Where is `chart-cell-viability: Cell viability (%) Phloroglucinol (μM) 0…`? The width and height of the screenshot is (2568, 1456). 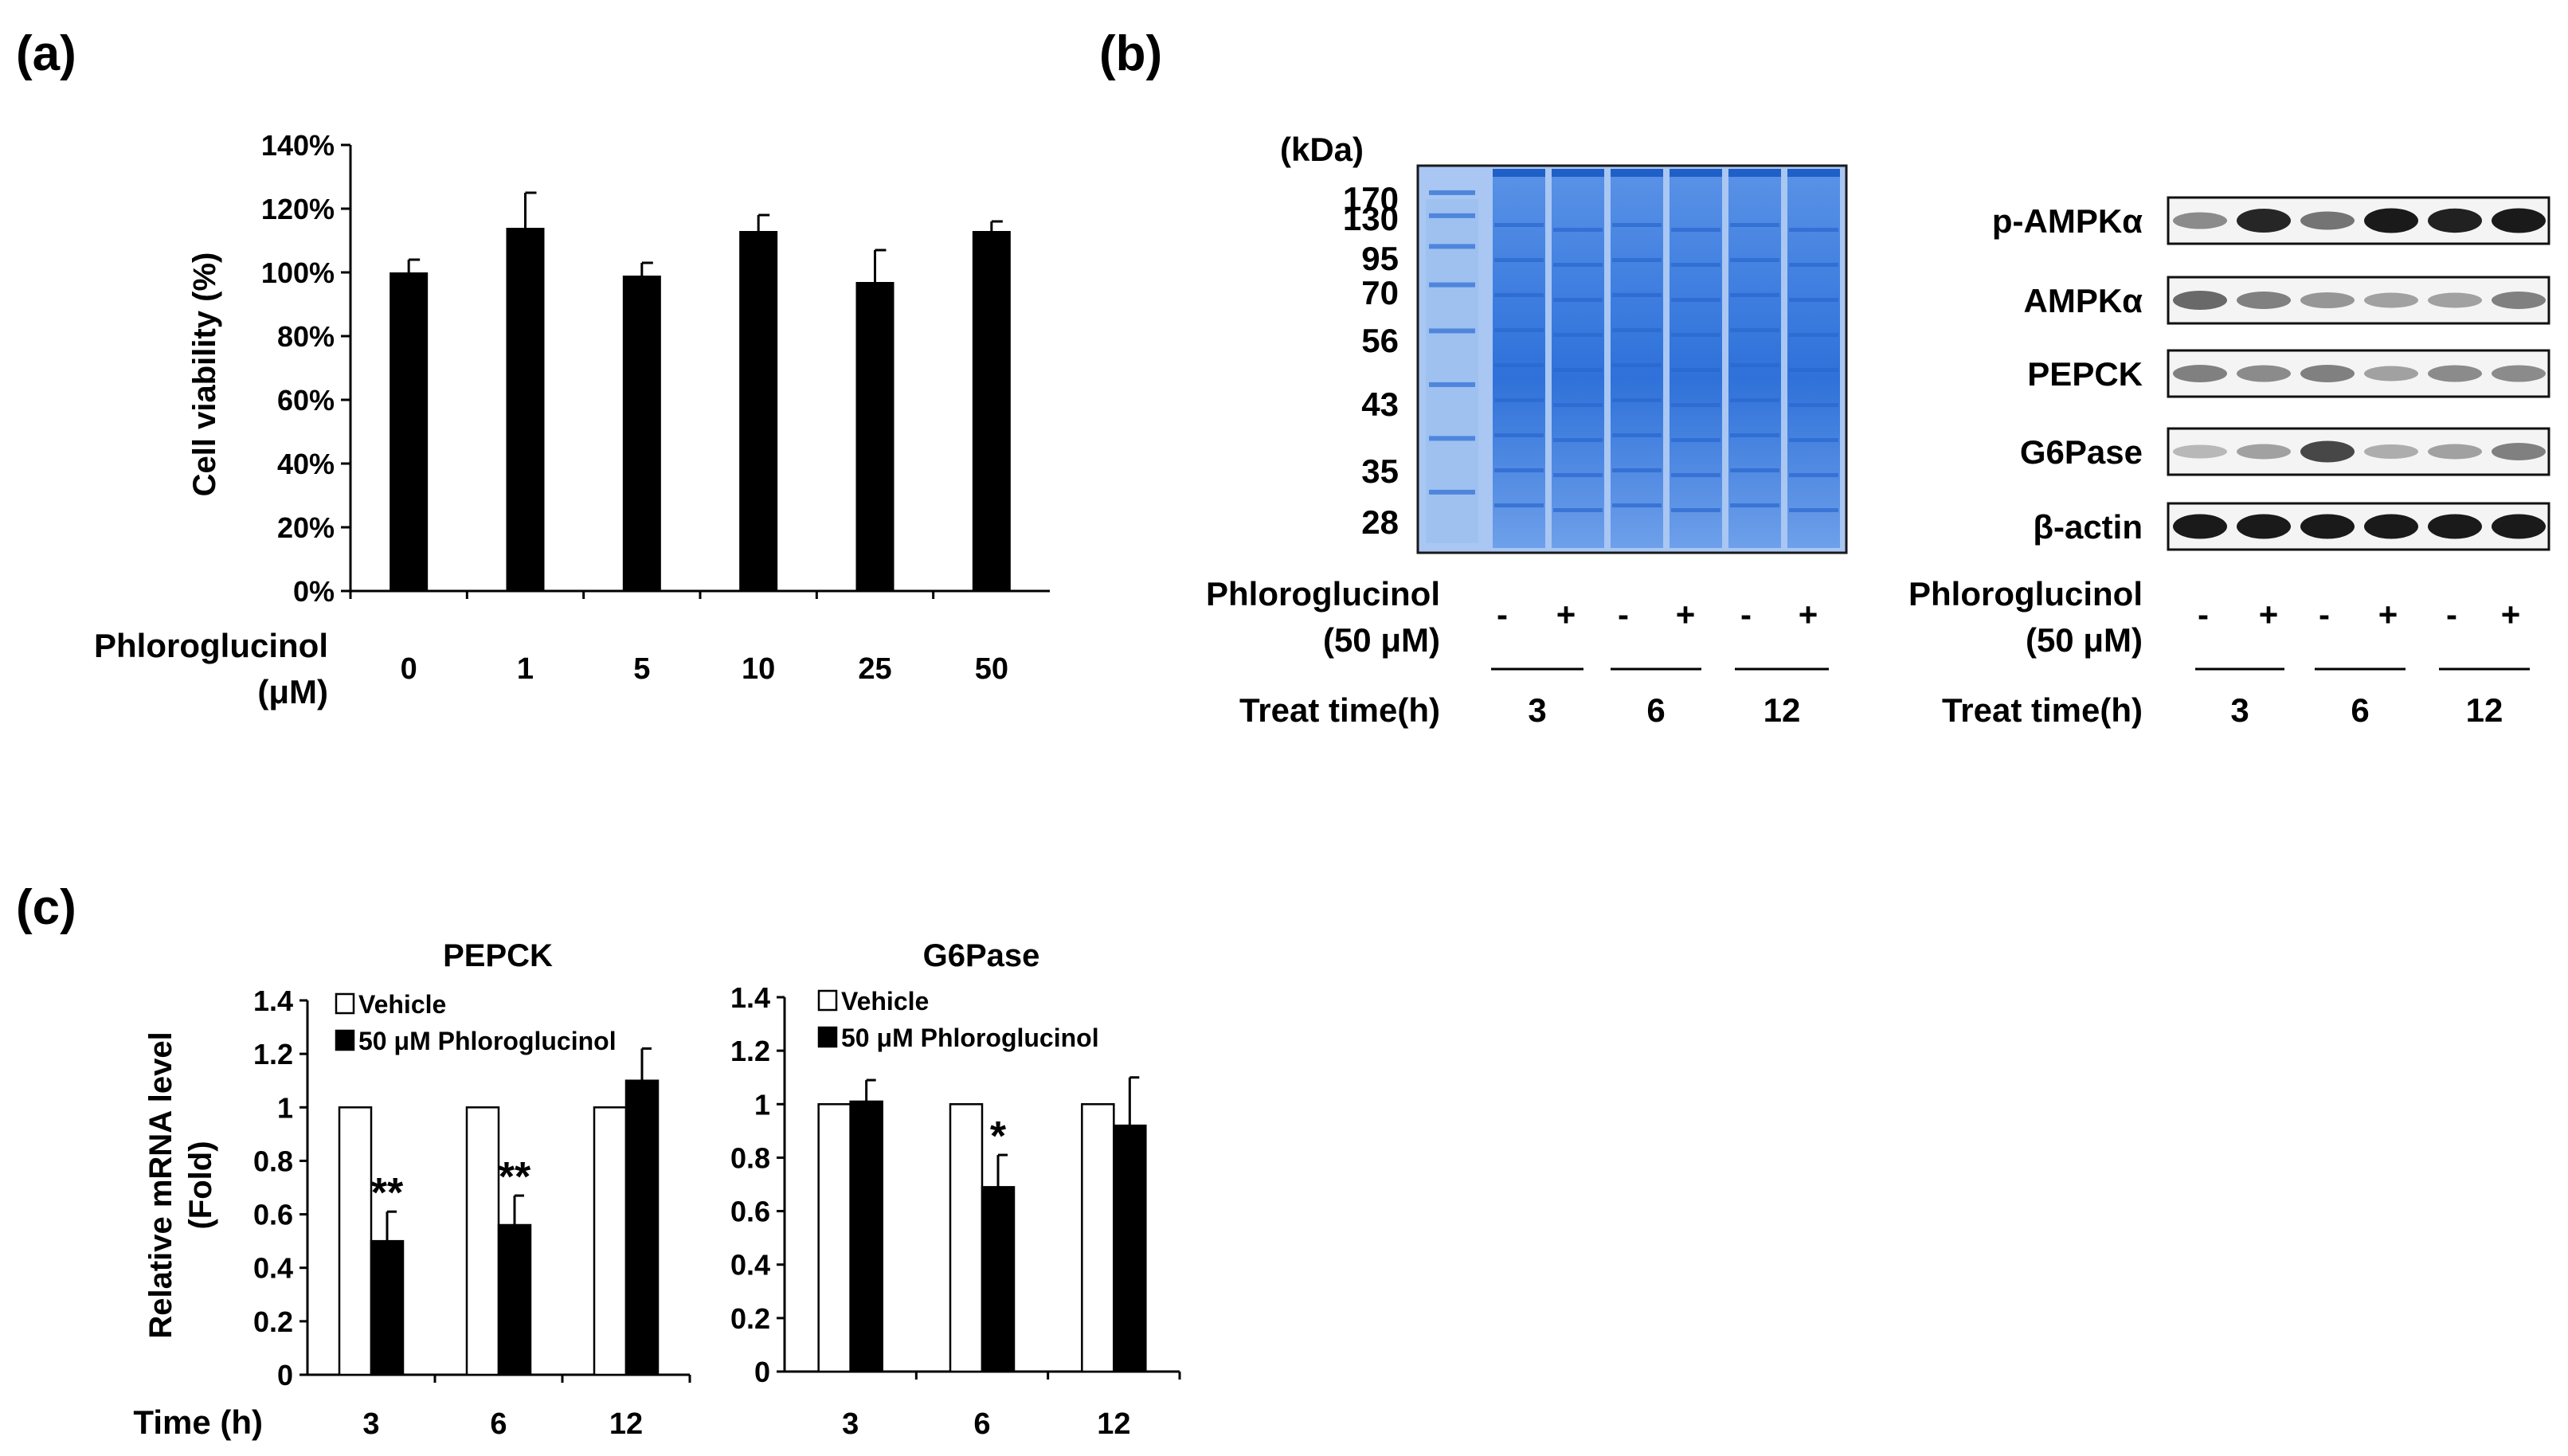
chart-cell-viability: Cell viability (%) Phloroglucinol (μM) 0… is located at coordinates (572, 419).